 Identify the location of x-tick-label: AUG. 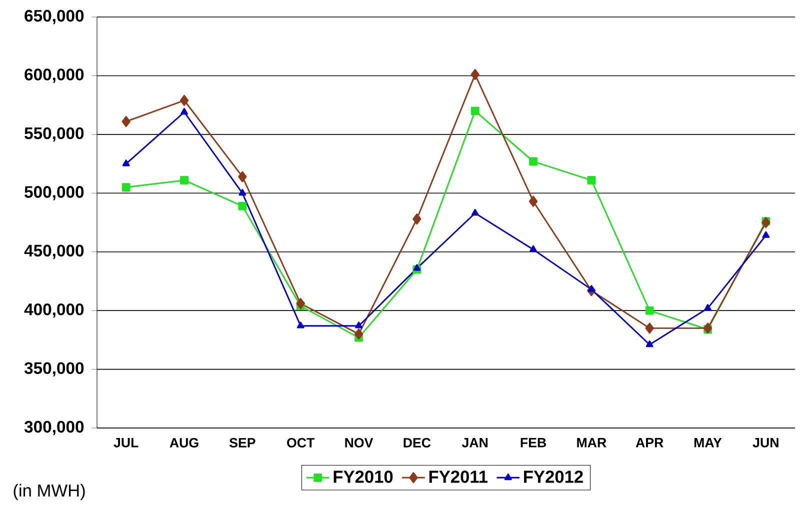
(184, 443).